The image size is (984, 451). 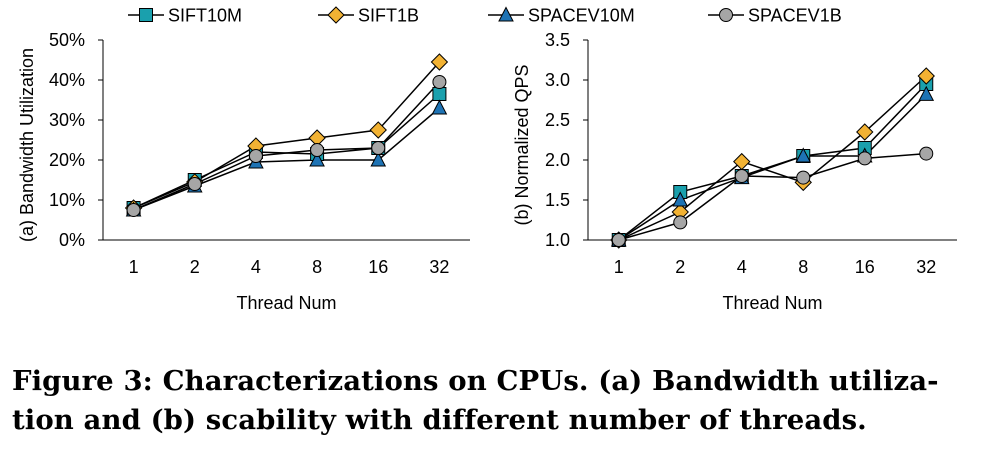 I want to click on legend-label: SPACEV10M, so click(x=581, y=16).